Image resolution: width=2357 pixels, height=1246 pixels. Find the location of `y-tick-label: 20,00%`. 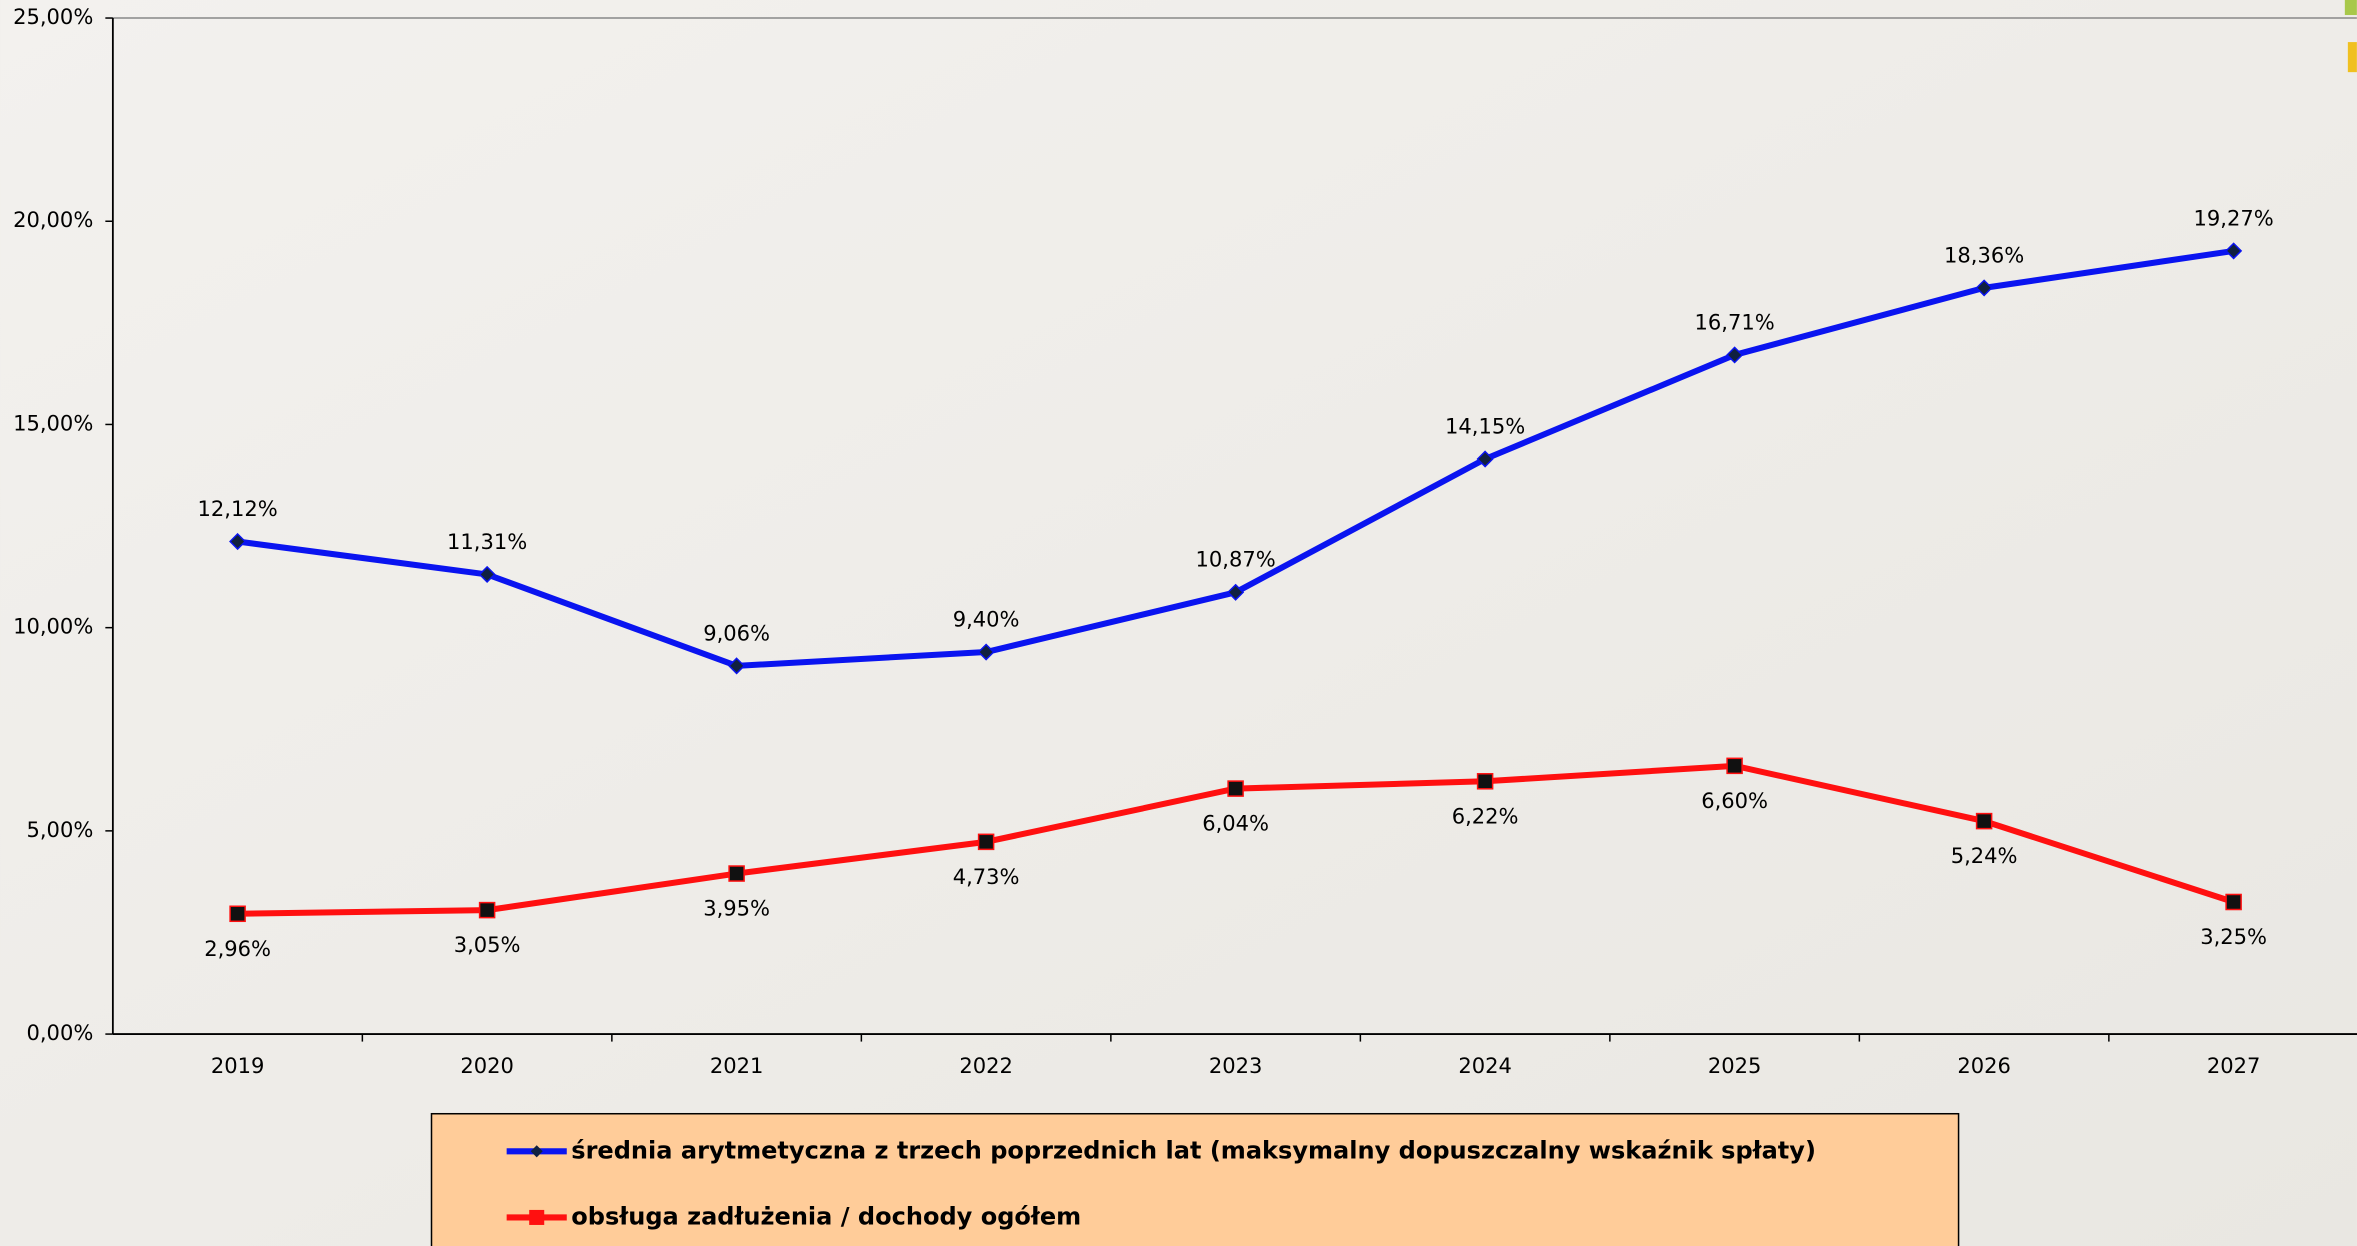

y-tick-label: 20,00% is located at coordinates (53, 219).